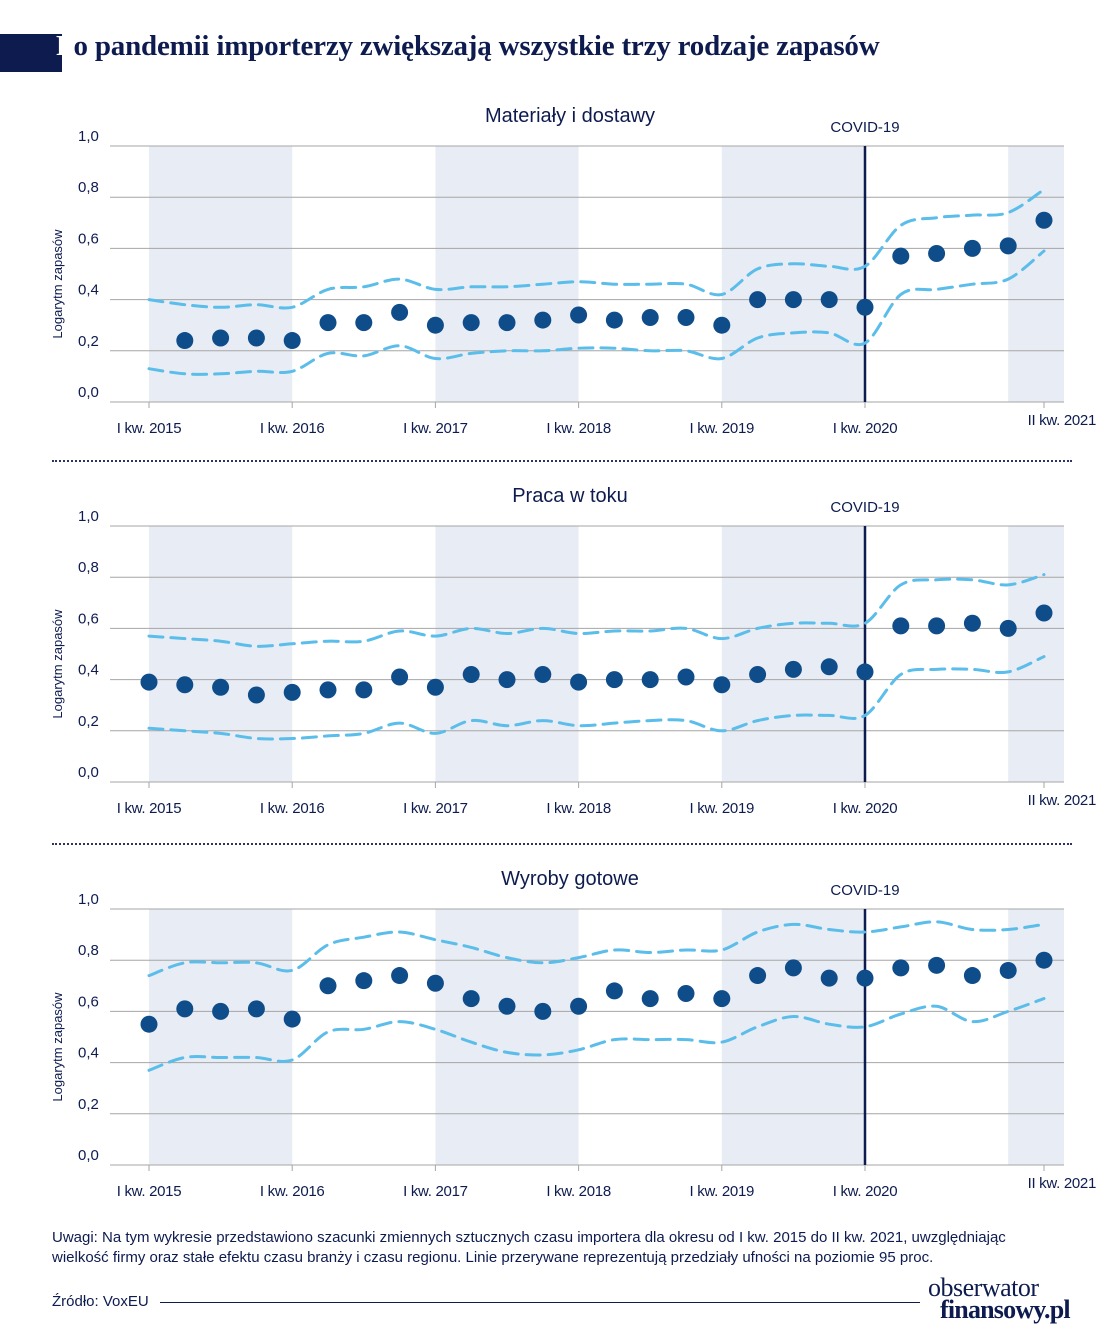 This screenshot has width=1120, height=1332. I want to click on chart-title: Praca w toku, so click(570, 496).